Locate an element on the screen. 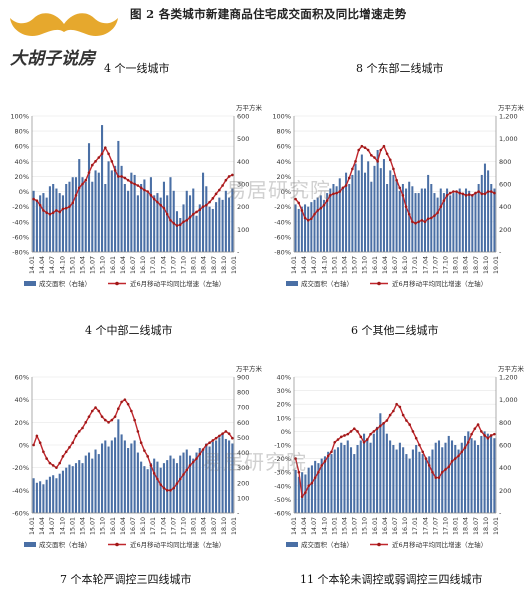 Image resolution: width=528 pixels, height=589 pixels. logo-text: 大胡子说房 is located at coordinates (53, 59).